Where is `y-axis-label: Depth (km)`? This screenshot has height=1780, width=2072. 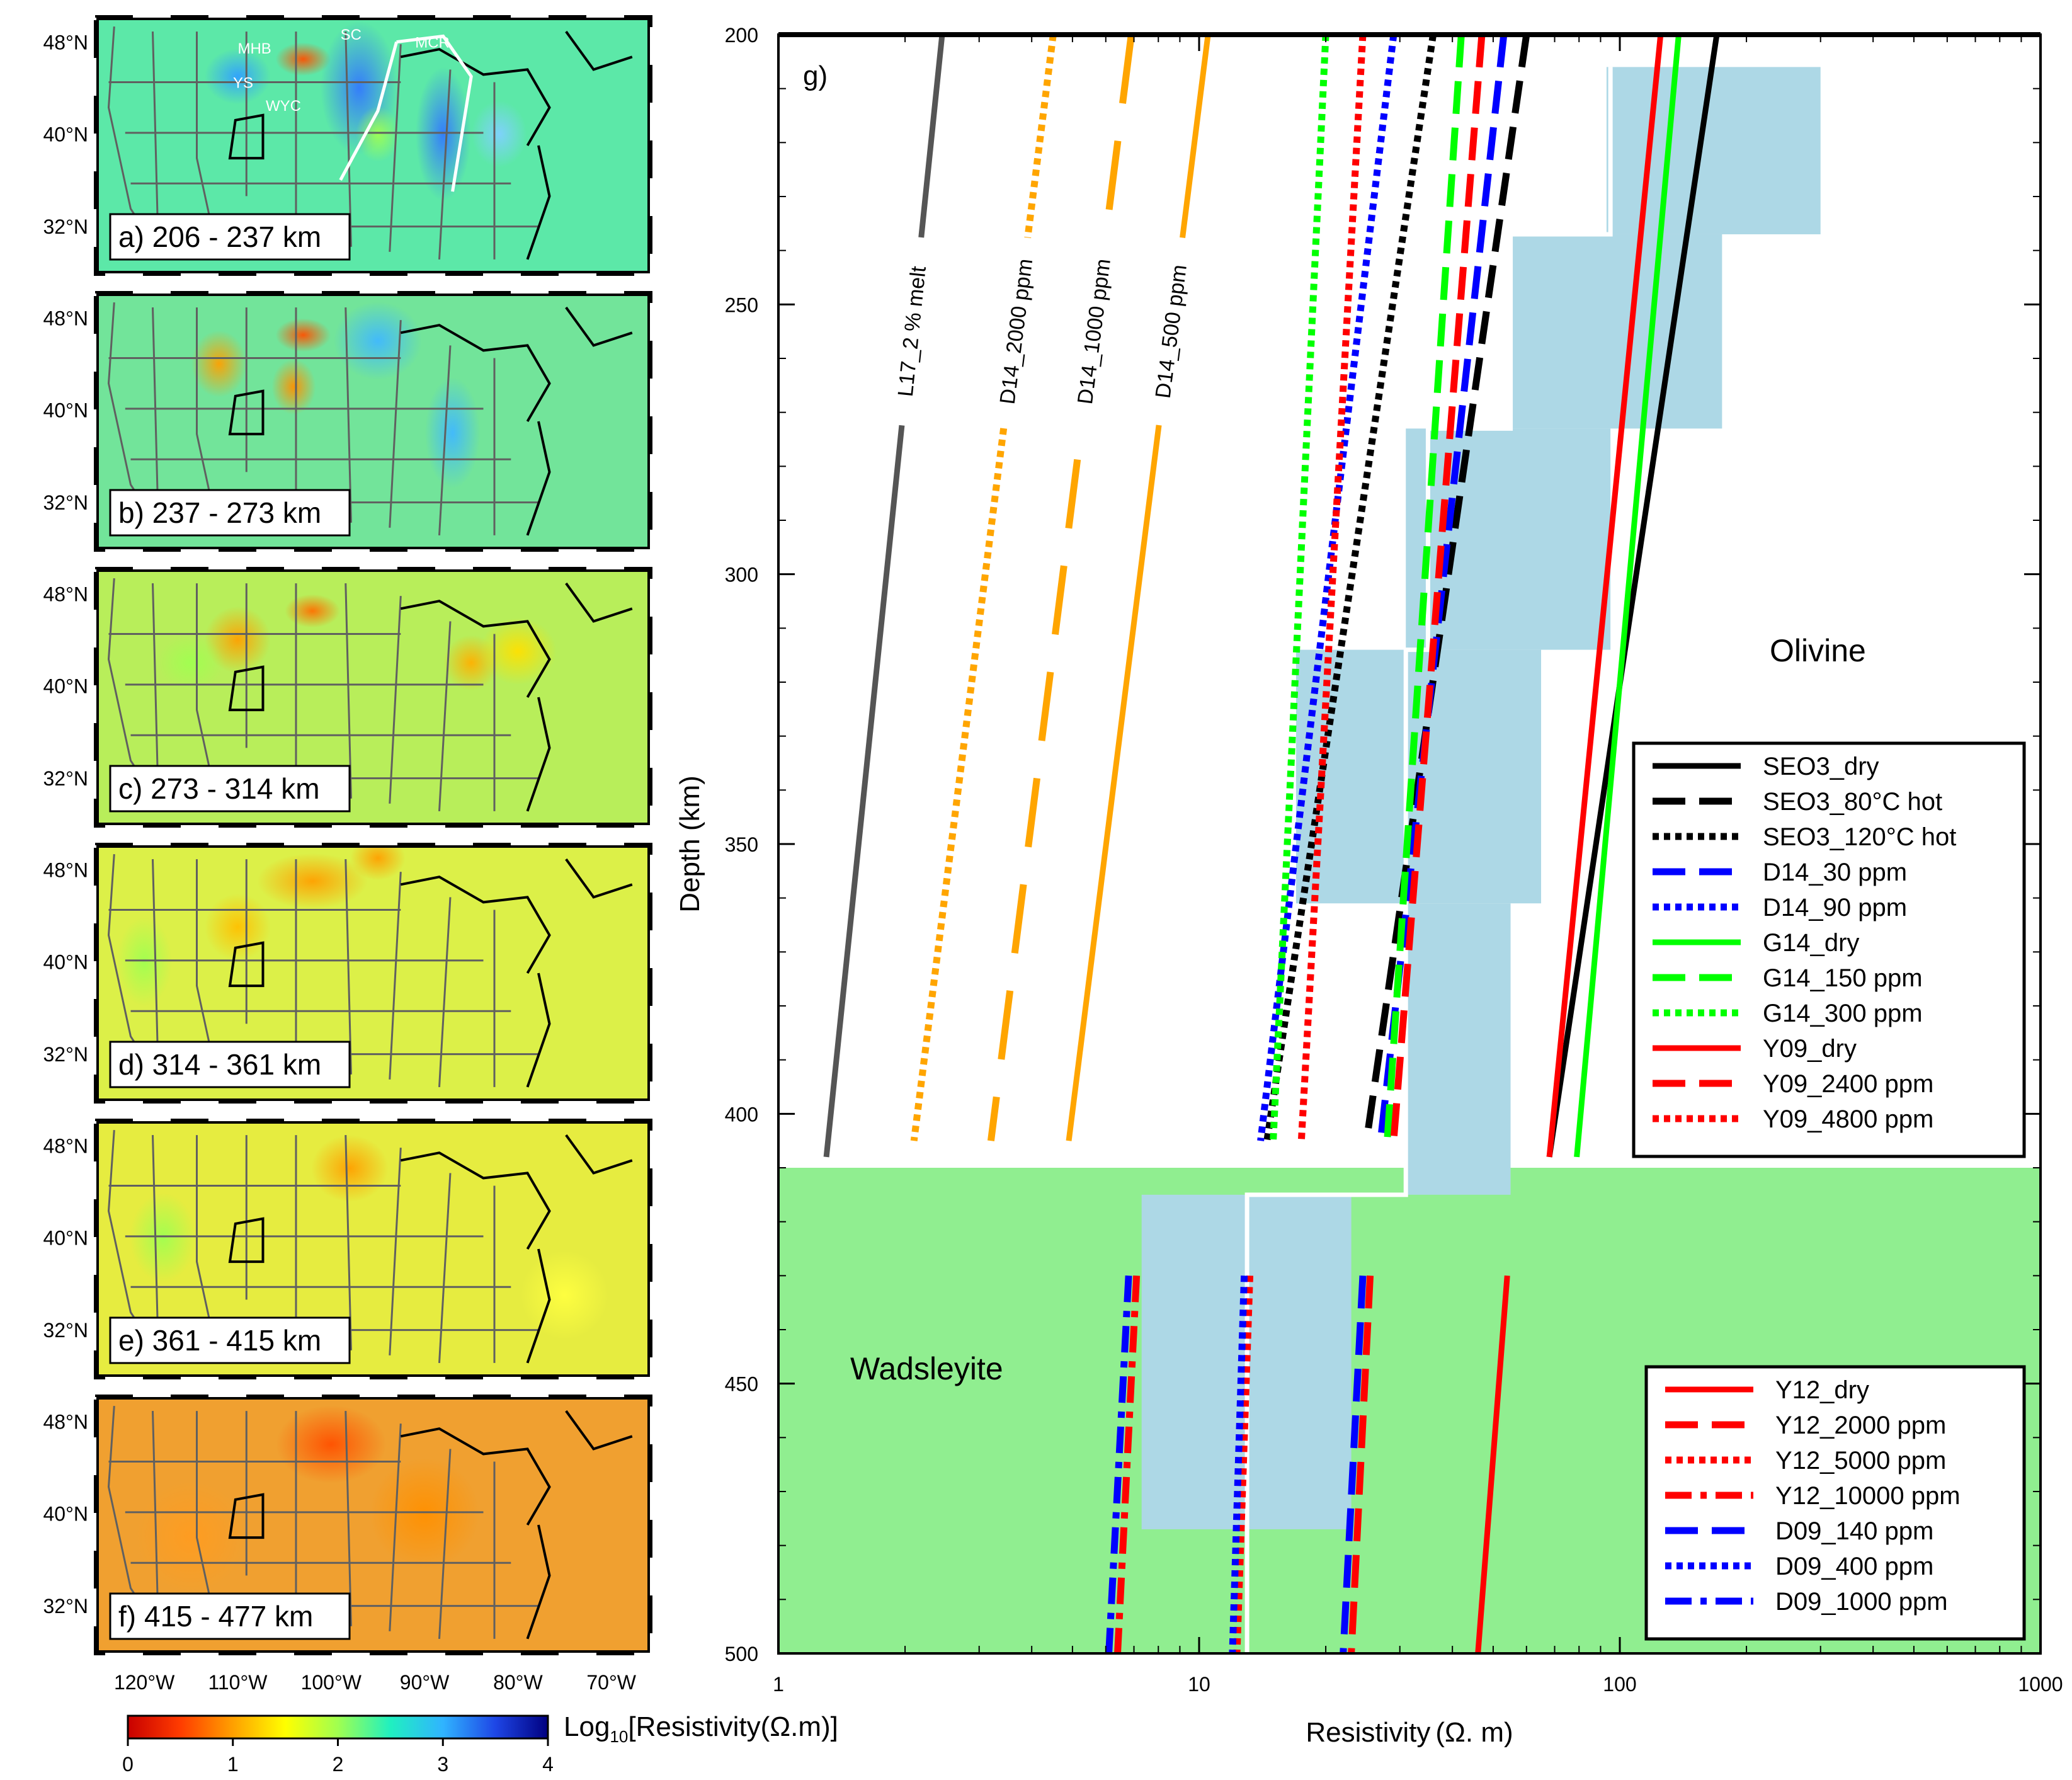
y-axis-label: Depth (km) is located at coordinates (690, 844).